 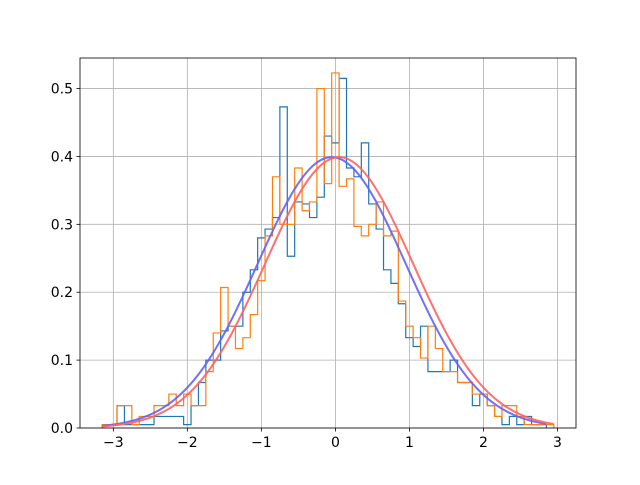 What do you see at coordinates (483, 443) in the screenshot?
I see `x-tick-label: 2` at bounding box center [483, 443].